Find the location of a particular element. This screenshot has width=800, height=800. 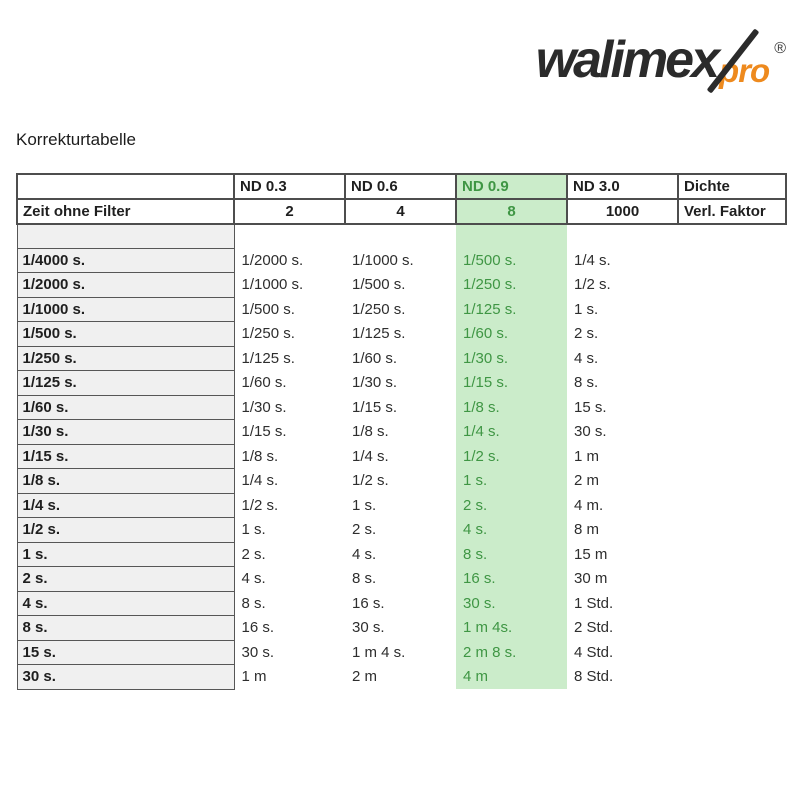

value-cell: 1 m 4 s. is located at coordinates (379, 652).